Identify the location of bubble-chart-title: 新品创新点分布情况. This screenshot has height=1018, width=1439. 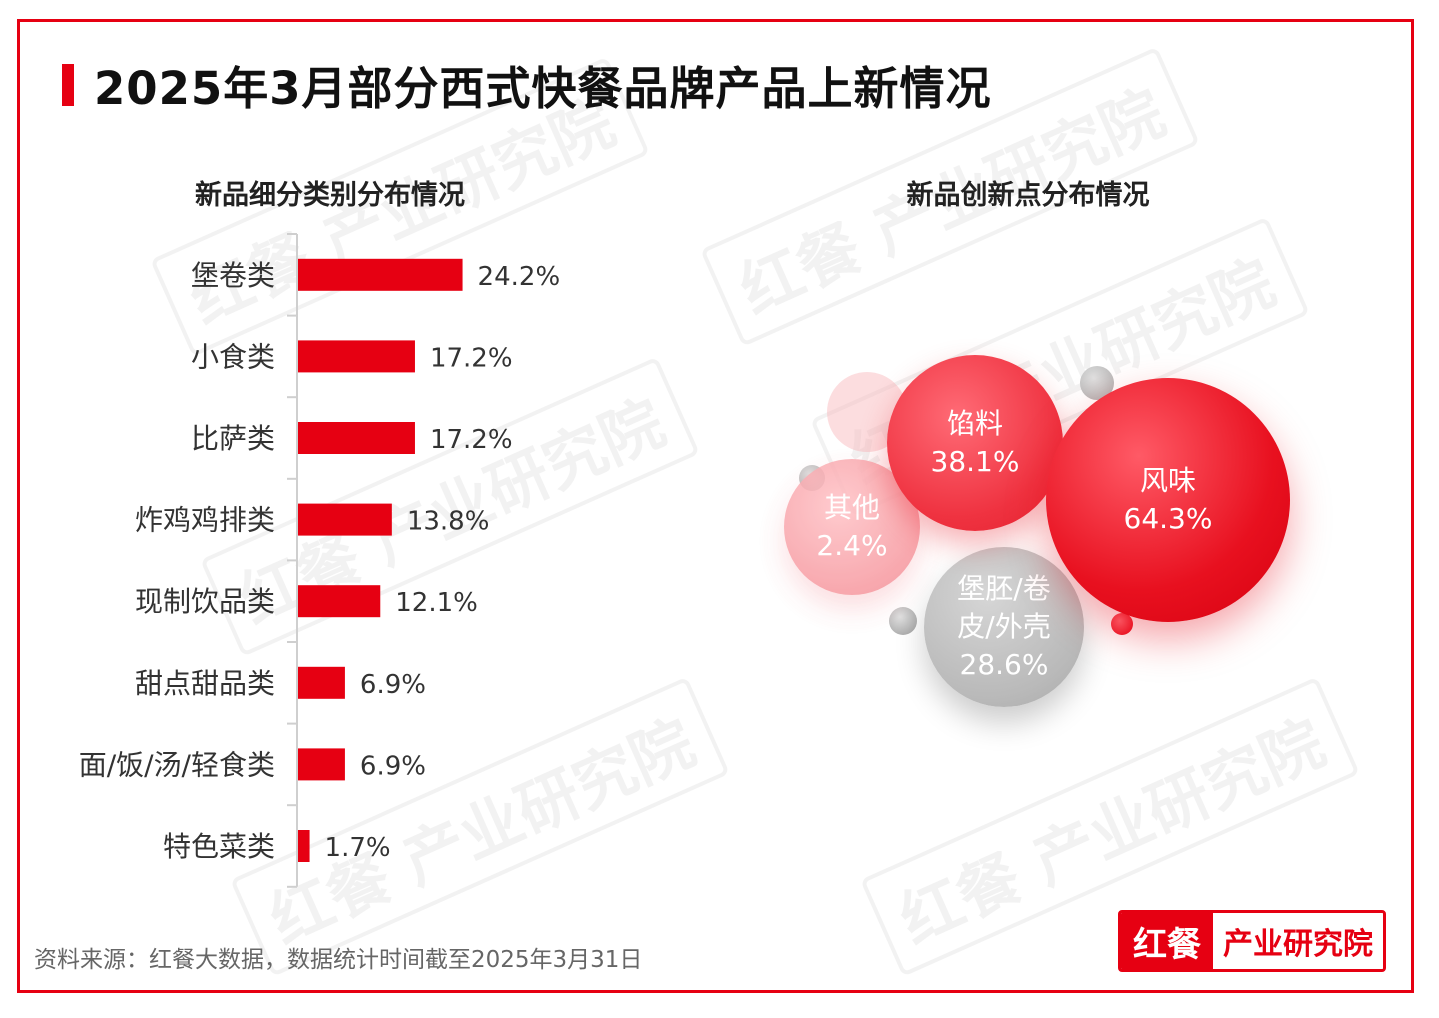
(1028, 195).